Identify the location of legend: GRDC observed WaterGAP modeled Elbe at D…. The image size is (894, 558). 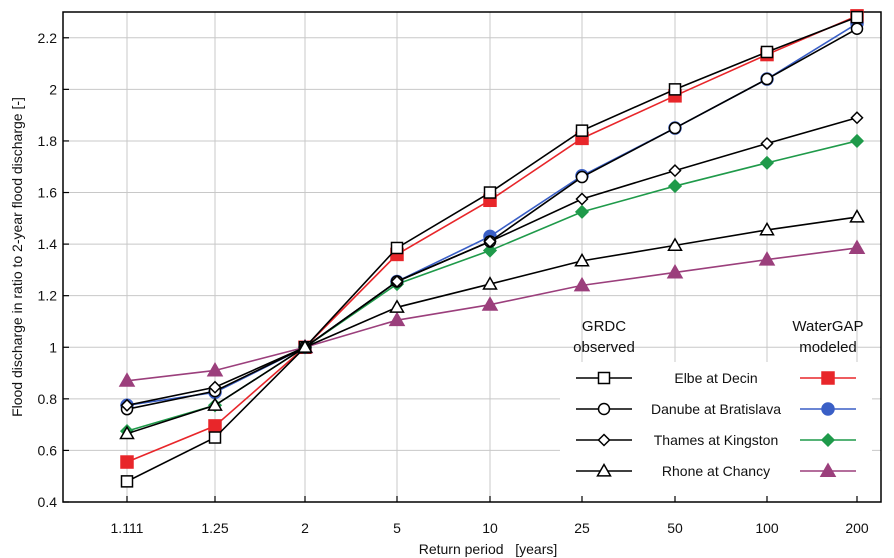
(716, 407).